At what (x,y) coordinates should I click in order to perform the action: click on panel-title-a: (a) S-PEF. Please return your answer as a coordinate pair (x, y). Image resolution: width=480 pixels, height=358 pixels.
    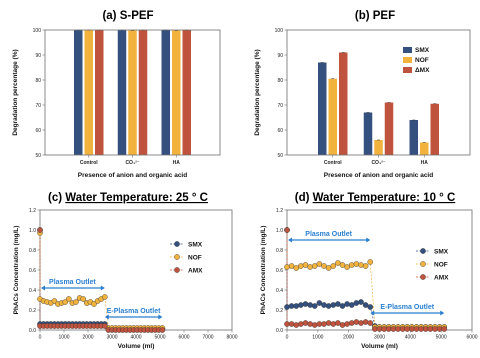
    Looking at the image, I should click on (127, 16).